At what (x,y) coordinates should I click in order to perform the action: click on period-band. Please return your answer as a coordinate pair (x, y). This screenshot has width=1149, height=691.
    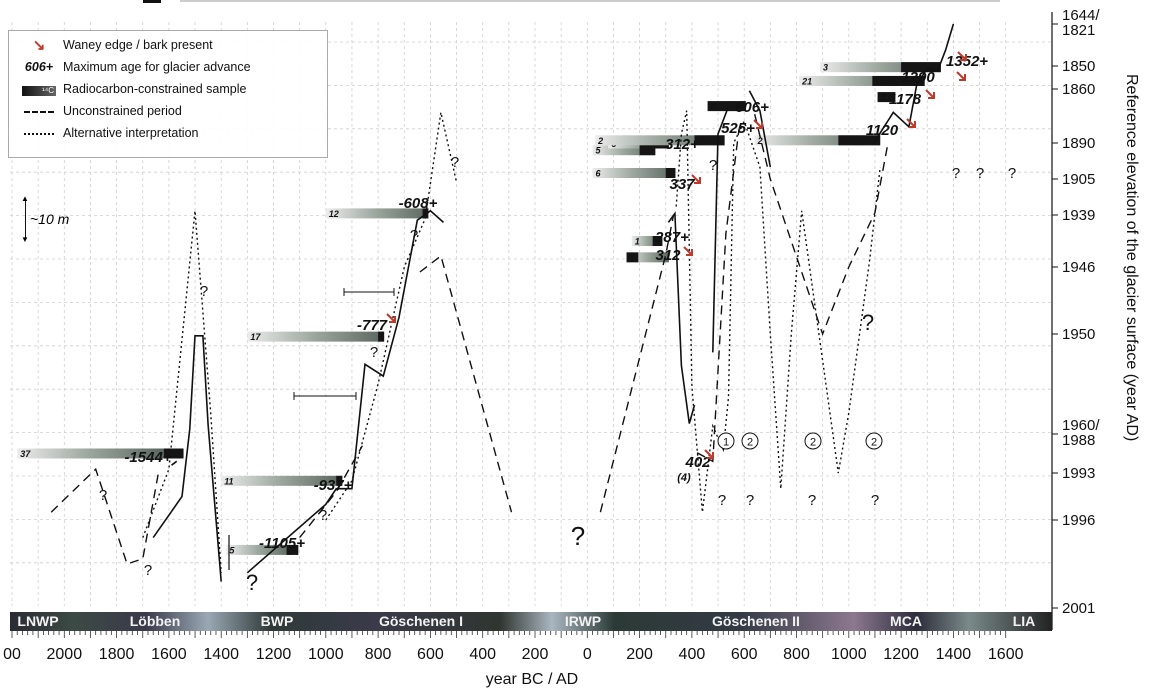
    Looking at the image, I should click on (531, 621).